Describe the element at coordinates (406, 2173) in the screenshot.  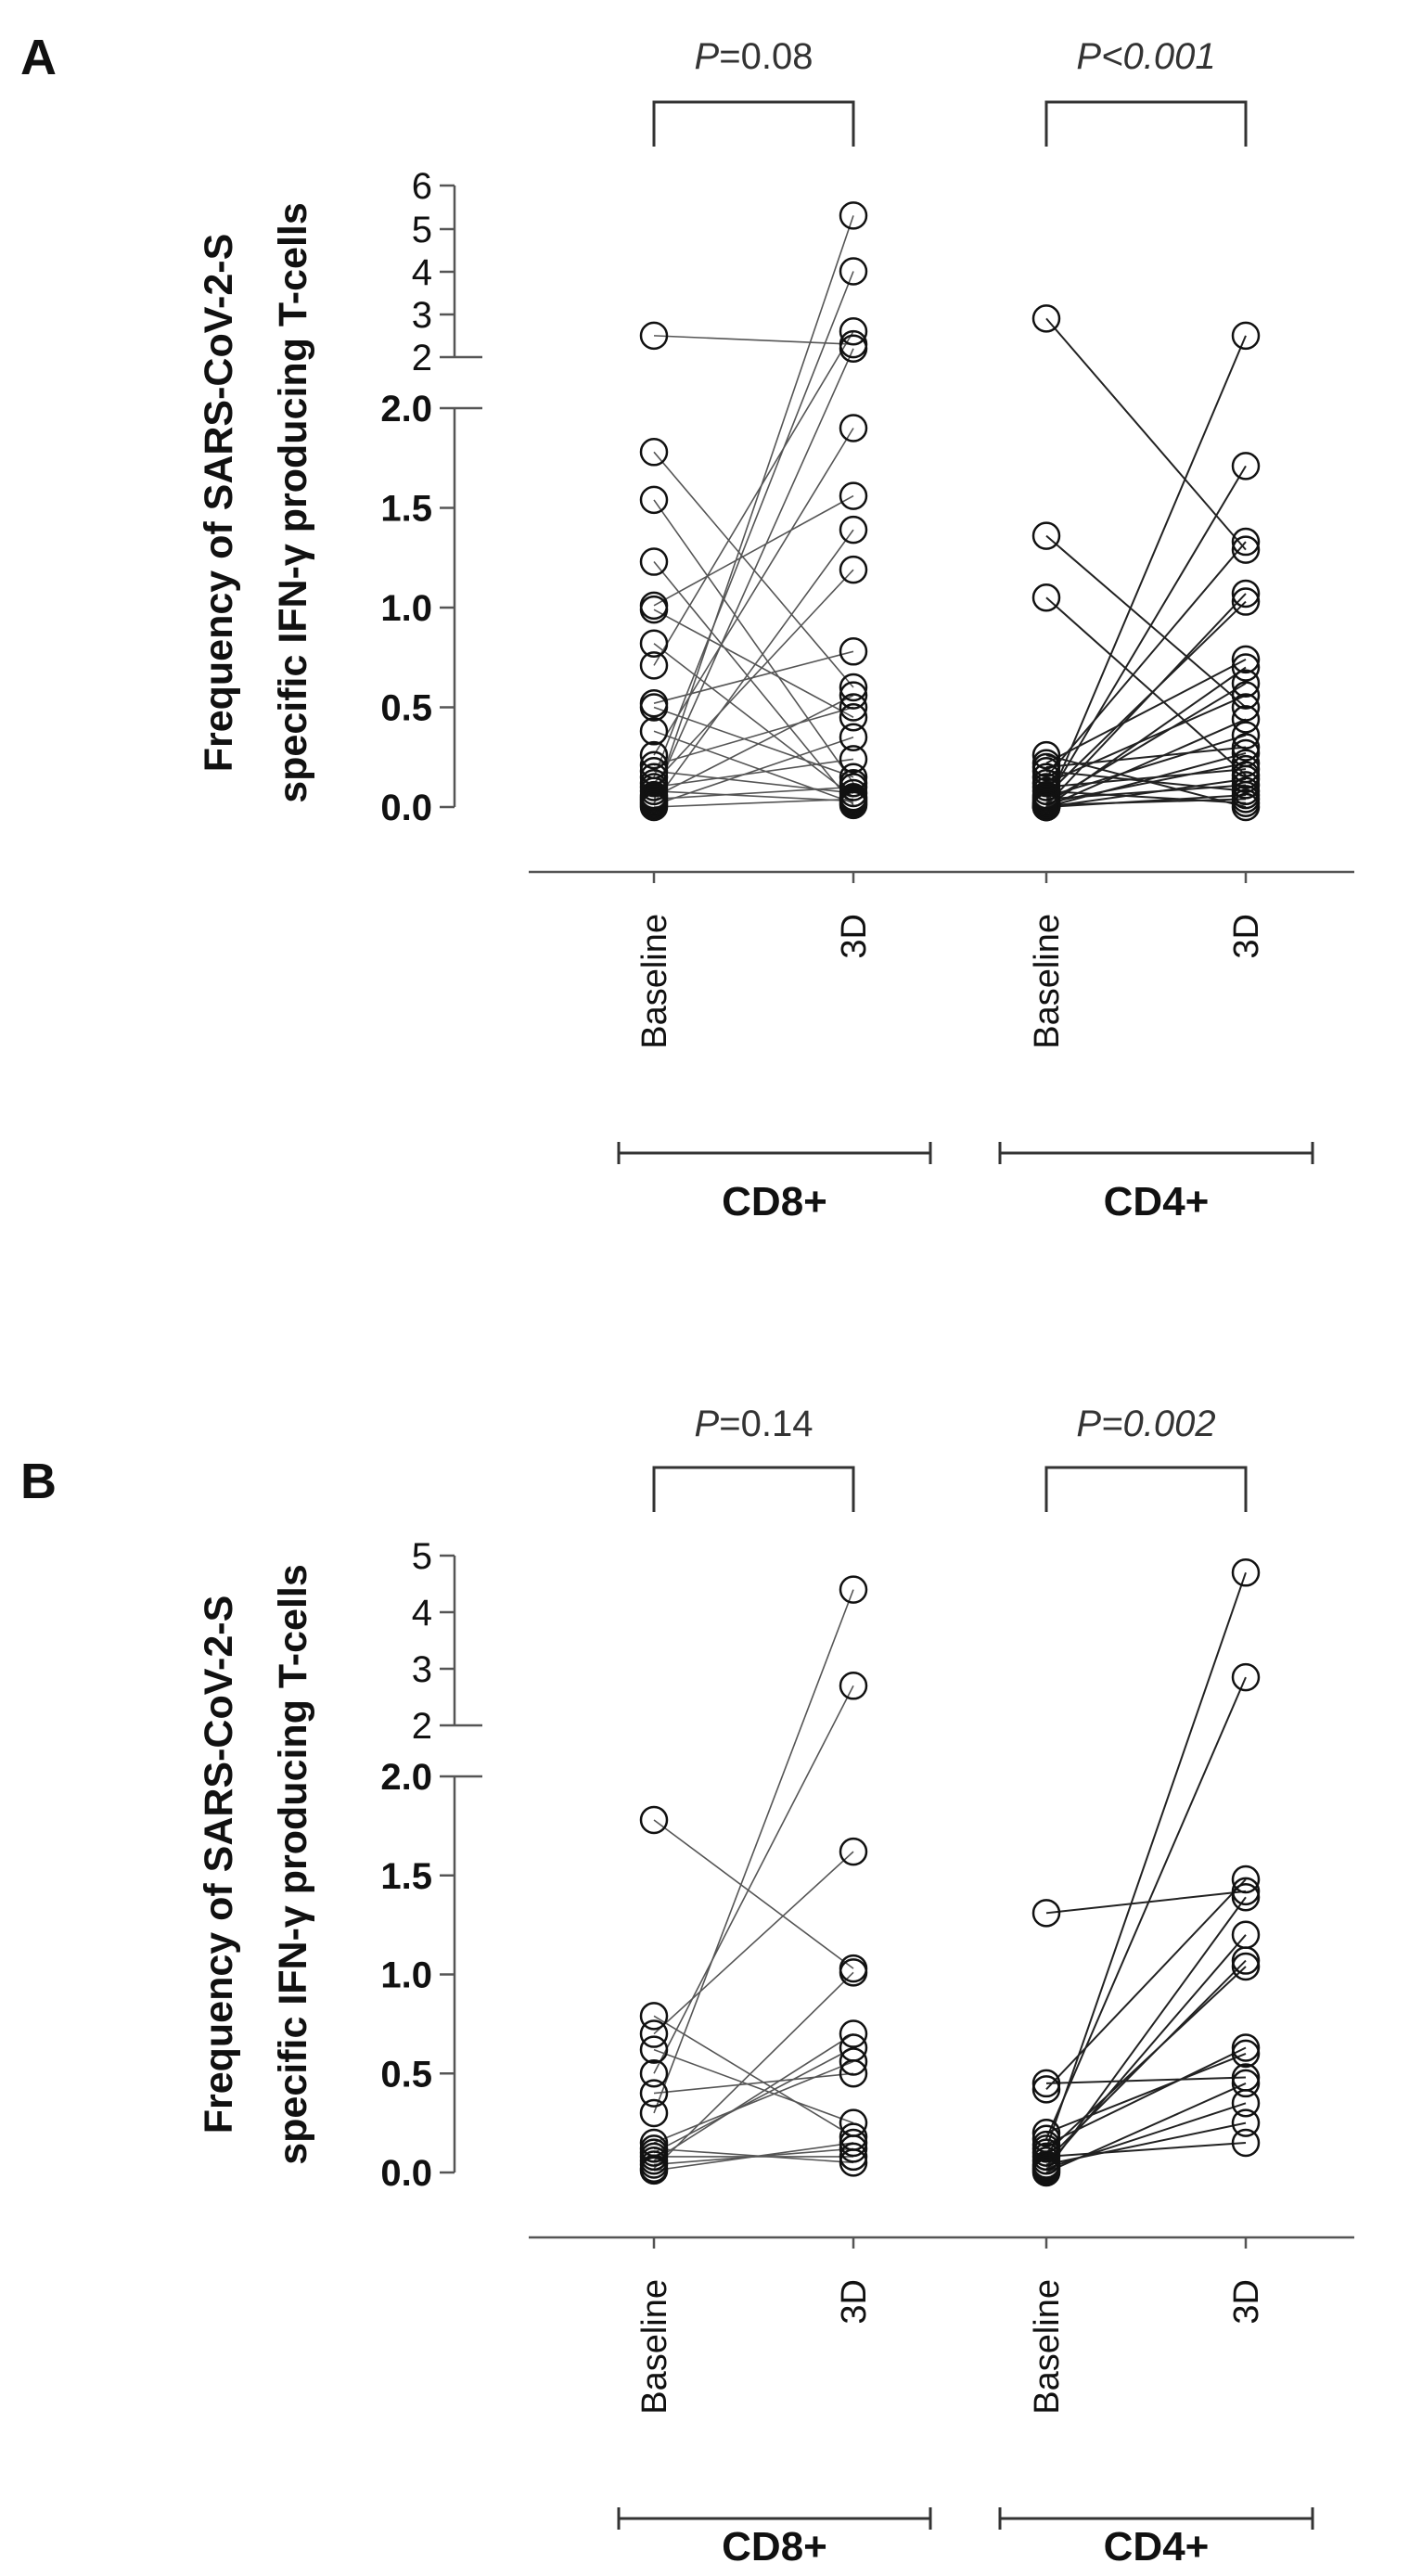
I see `y-tick-label-lower: 0.0` at that location.